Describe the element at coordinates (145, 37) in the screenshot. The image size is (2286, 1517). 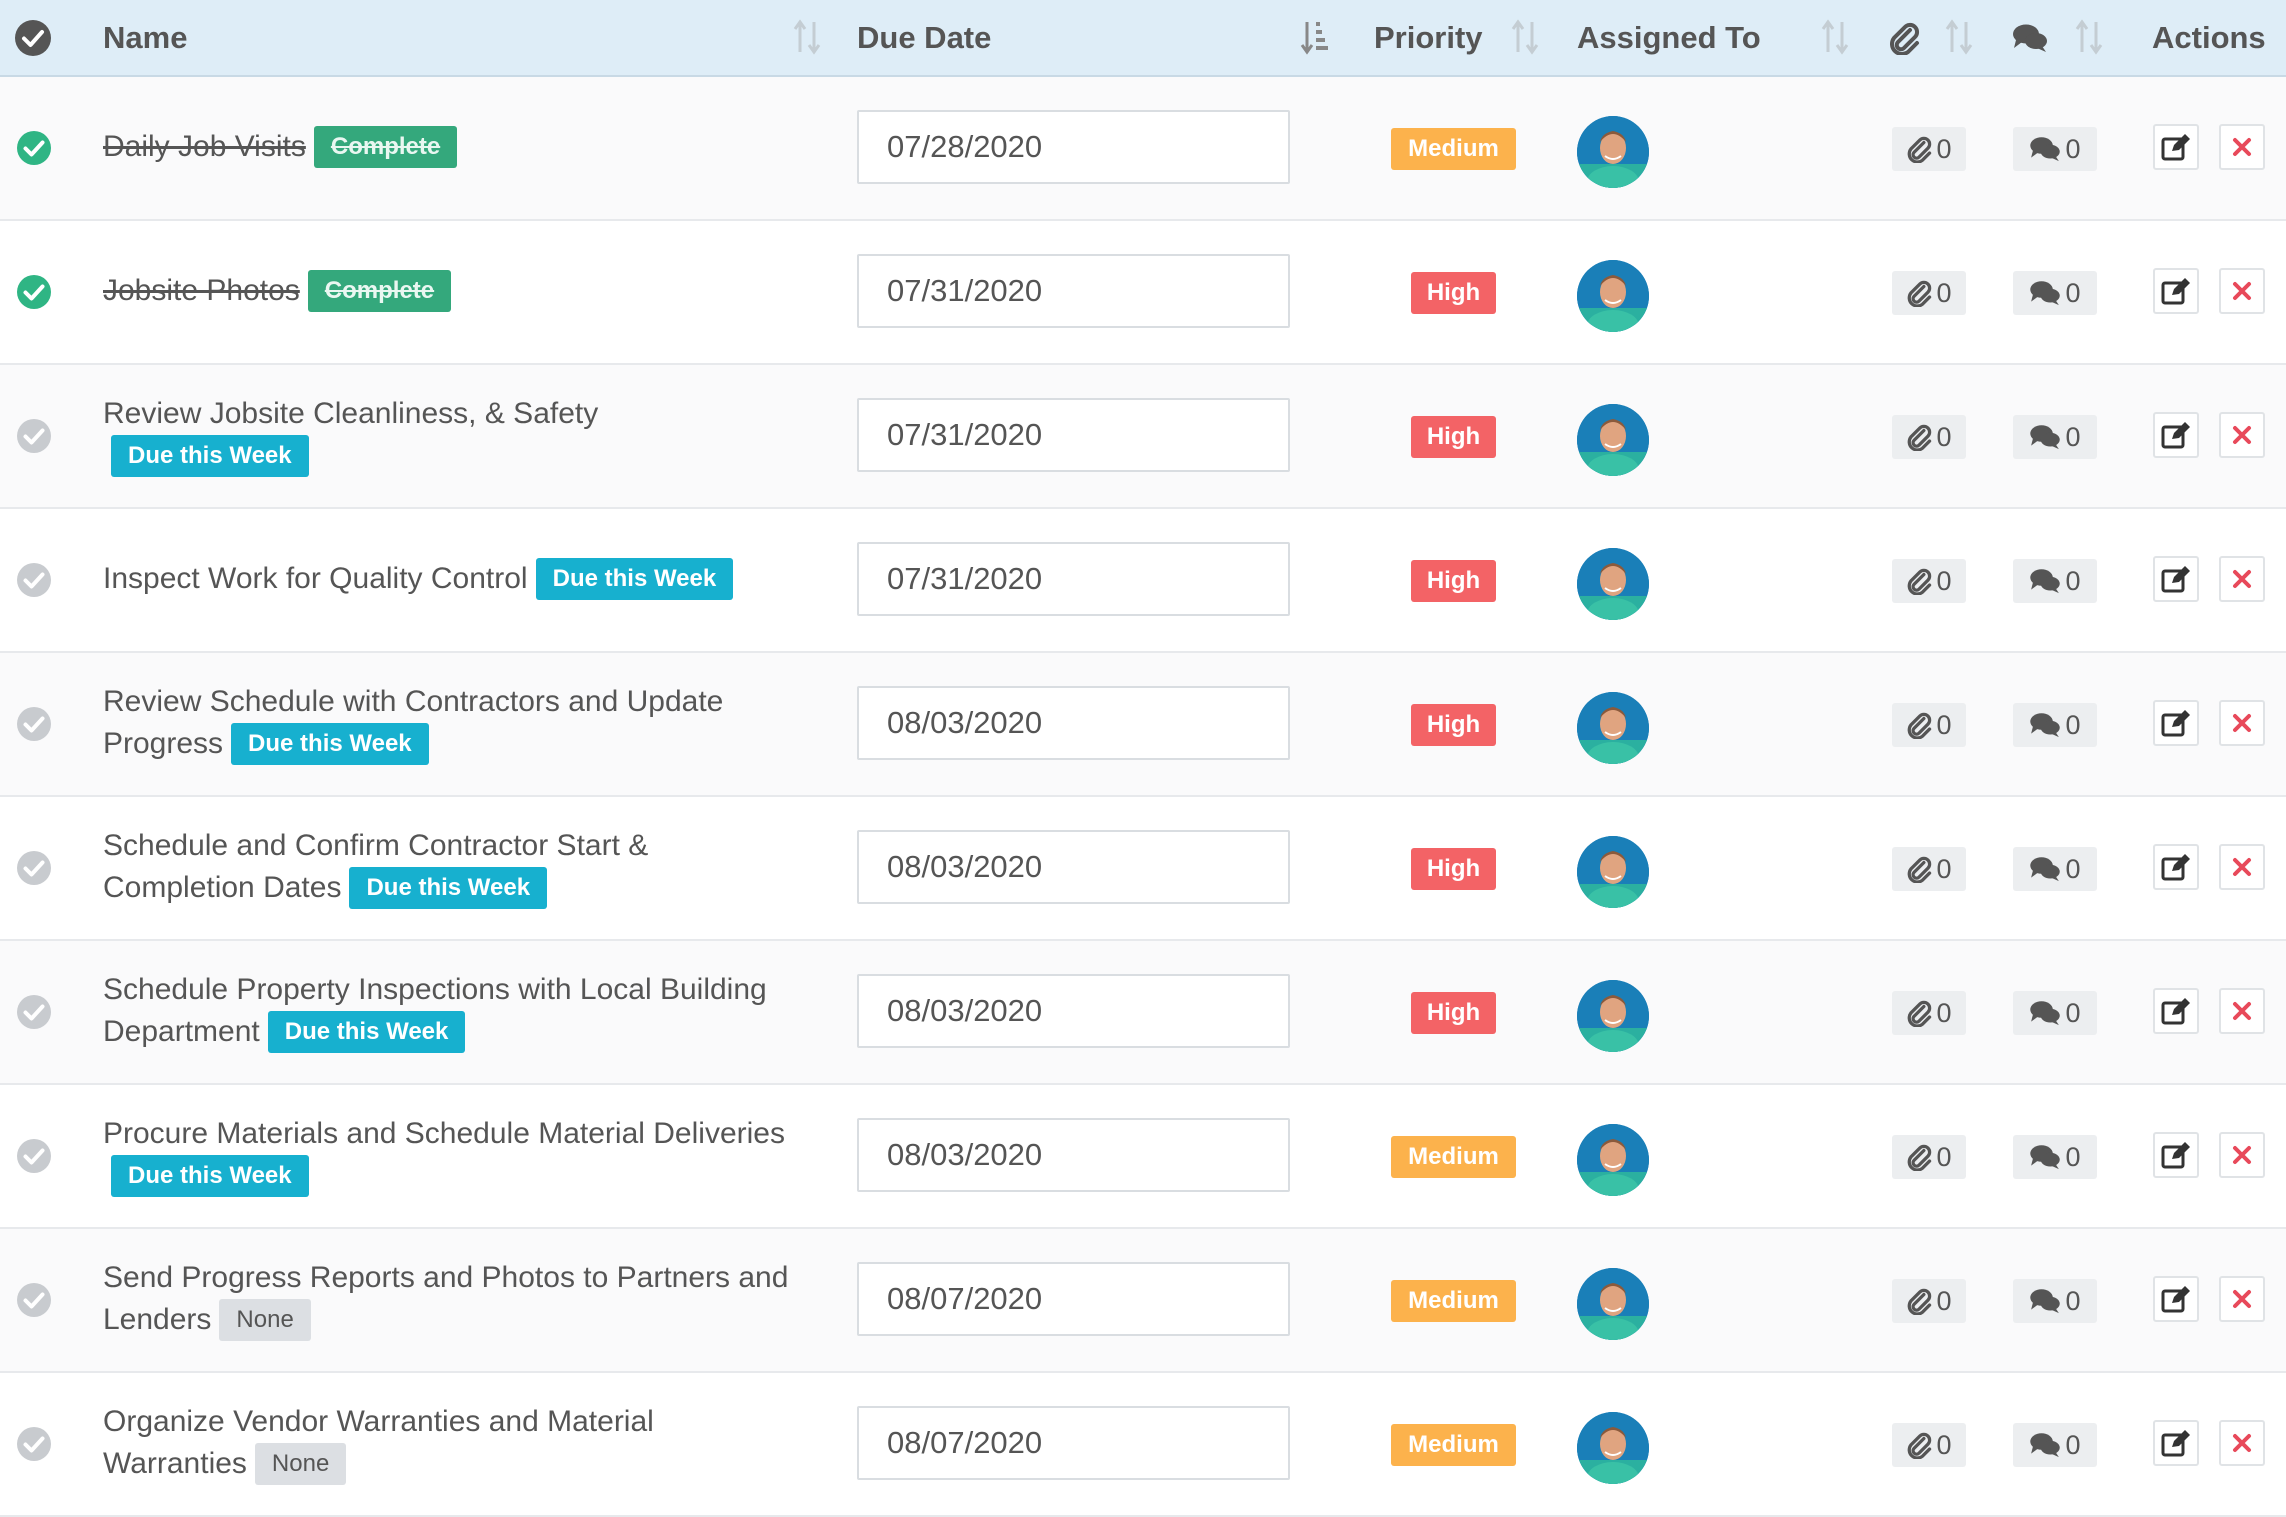
I see `name-column-header: Name` at that location.